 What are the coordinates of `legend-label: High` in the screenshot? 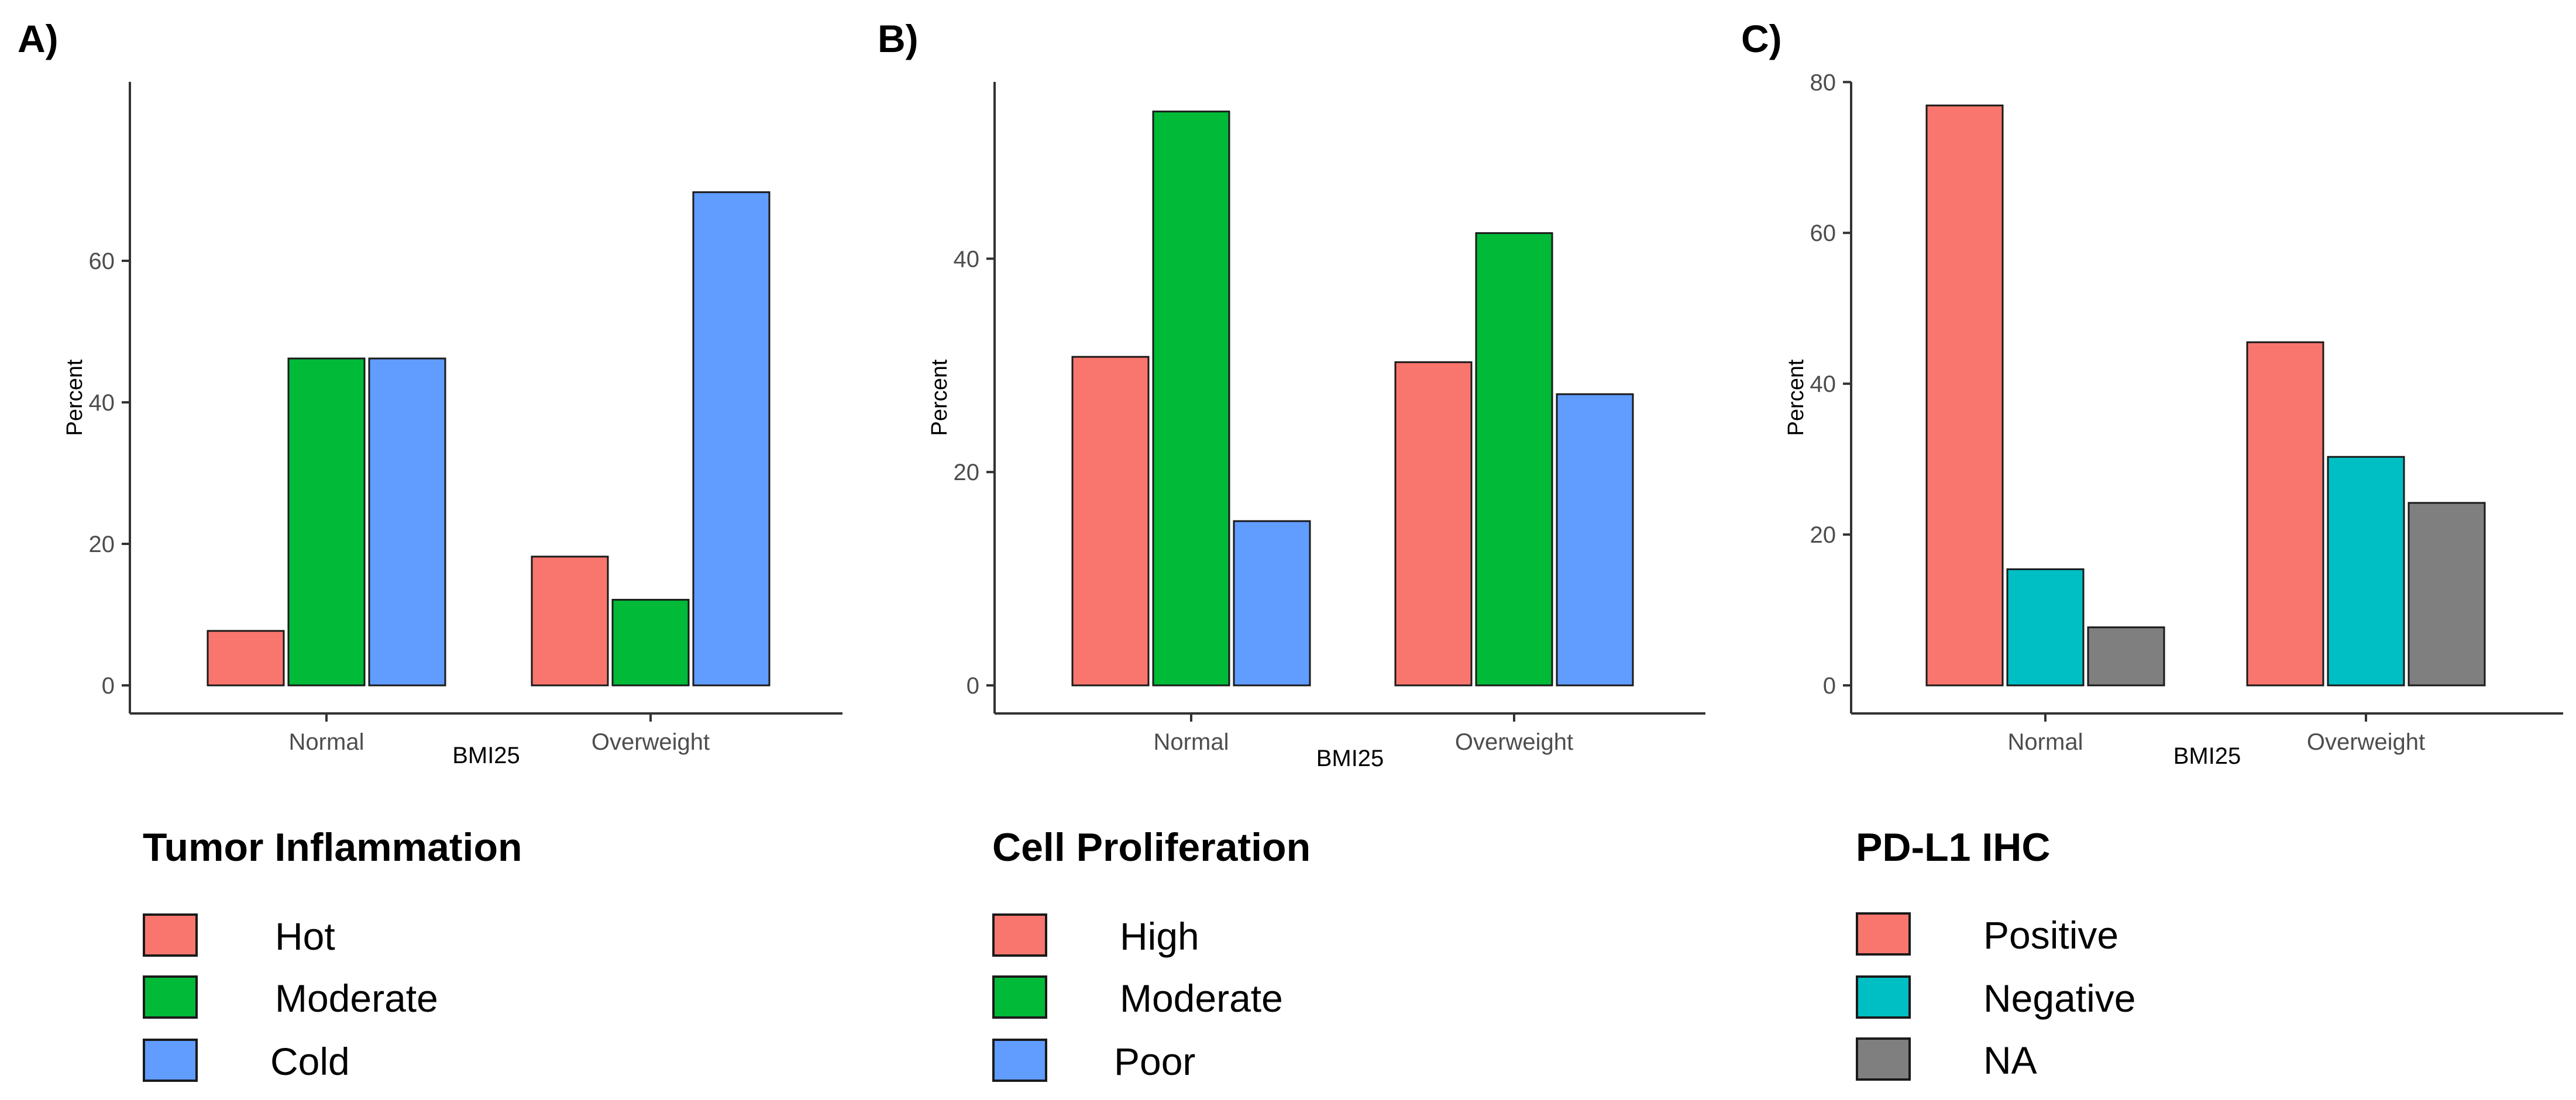 It's located at (1159, 936).